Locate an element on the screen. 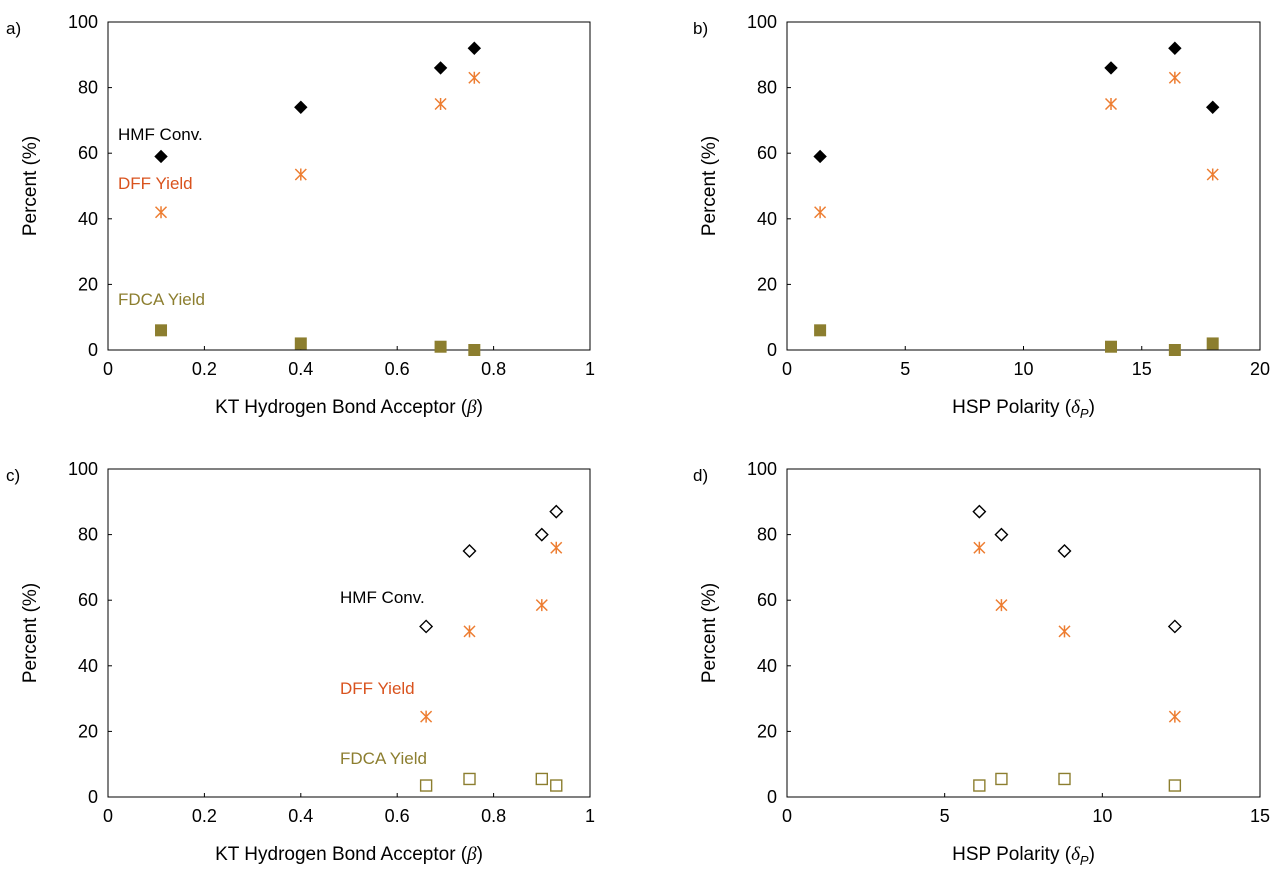 Image resolution: width=1274 pixels, height=872 pixels. x-axis-title: HSP Polarity (δP) is located at coordinates (1023, 409).